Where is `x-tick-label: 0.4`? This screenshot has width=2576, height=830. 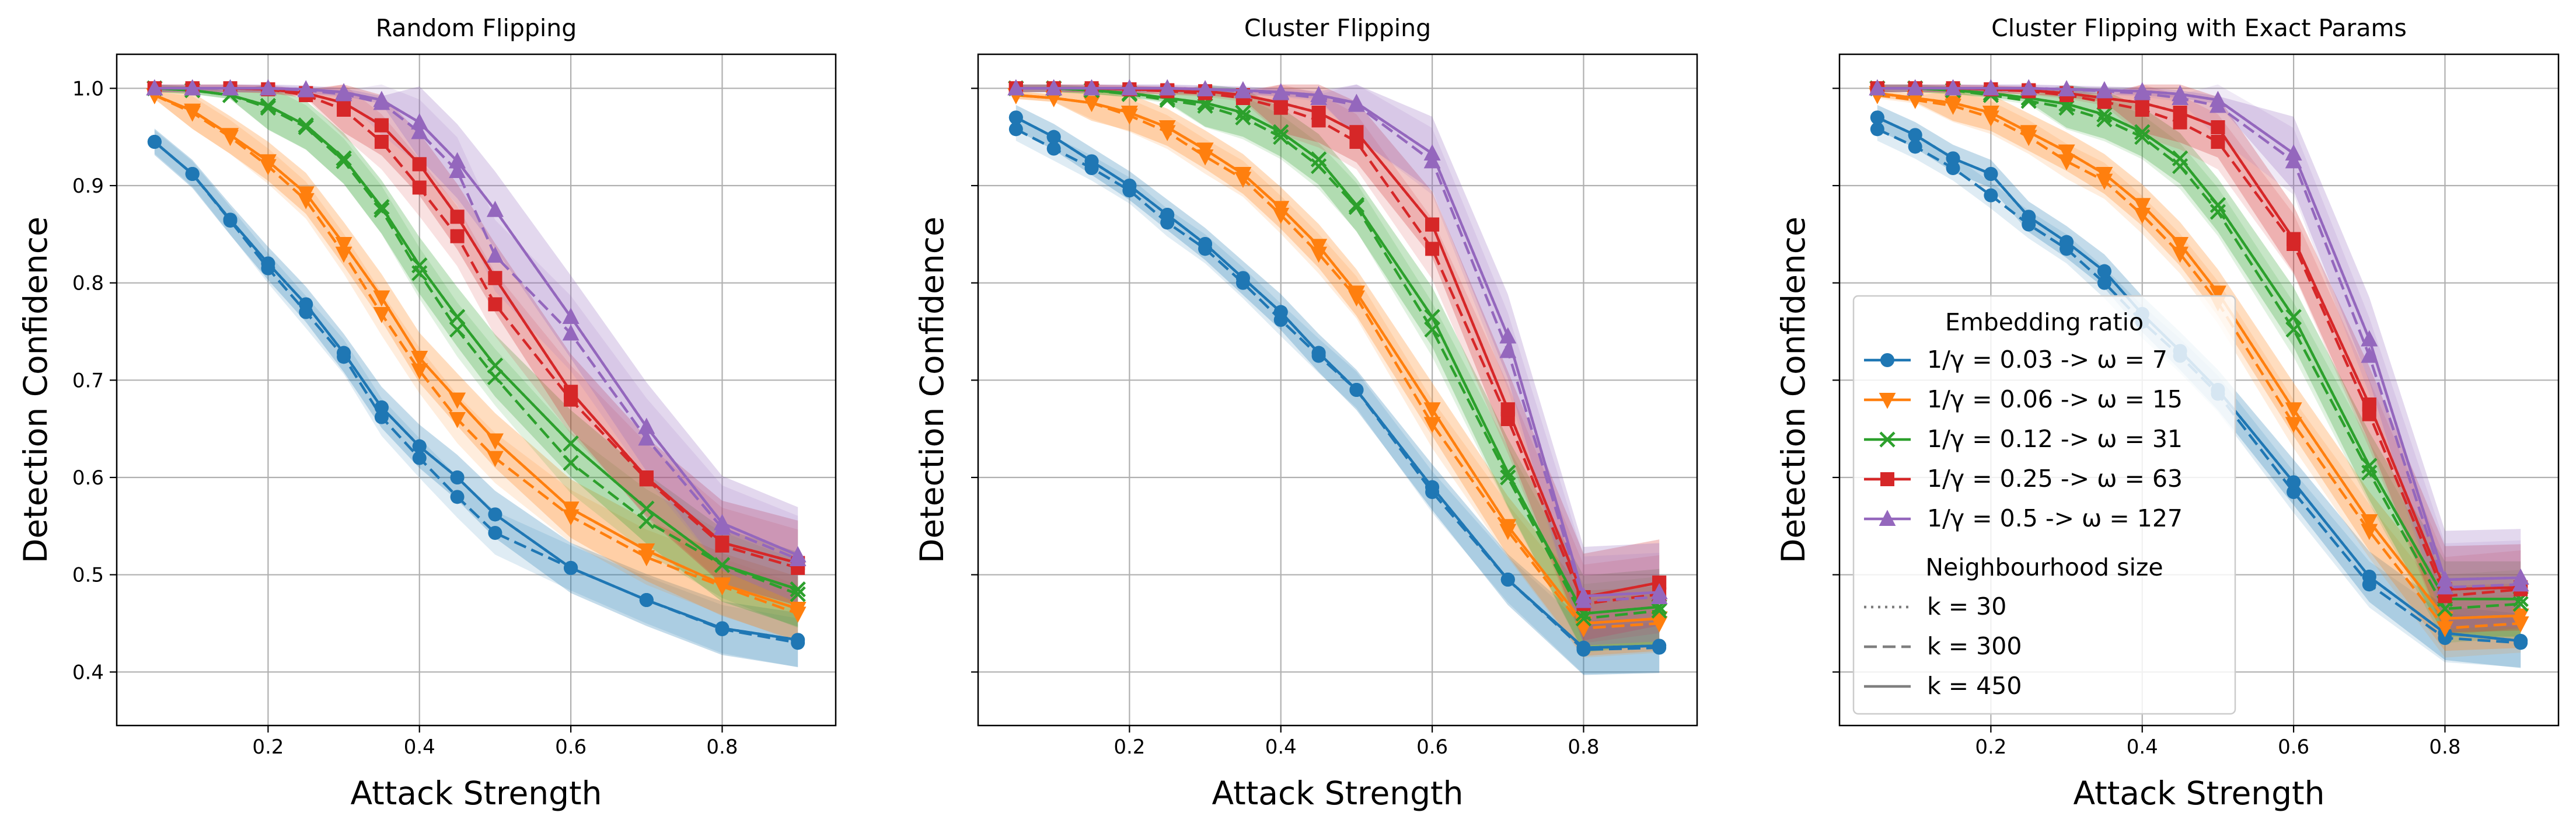 x-tick-label: 0.4 is located at coordinates (419, 747).